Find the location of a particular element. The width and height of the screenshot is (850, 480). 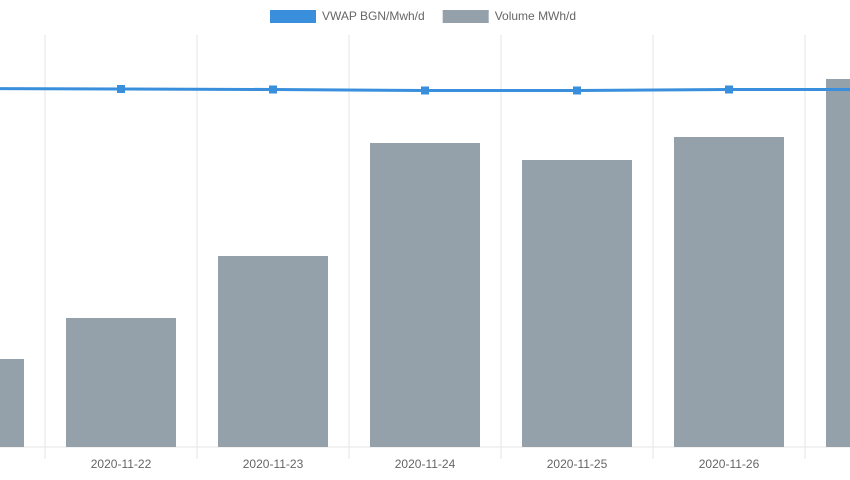

x-tick-label: 2020-11-25 is located at coordinates (577, 464).